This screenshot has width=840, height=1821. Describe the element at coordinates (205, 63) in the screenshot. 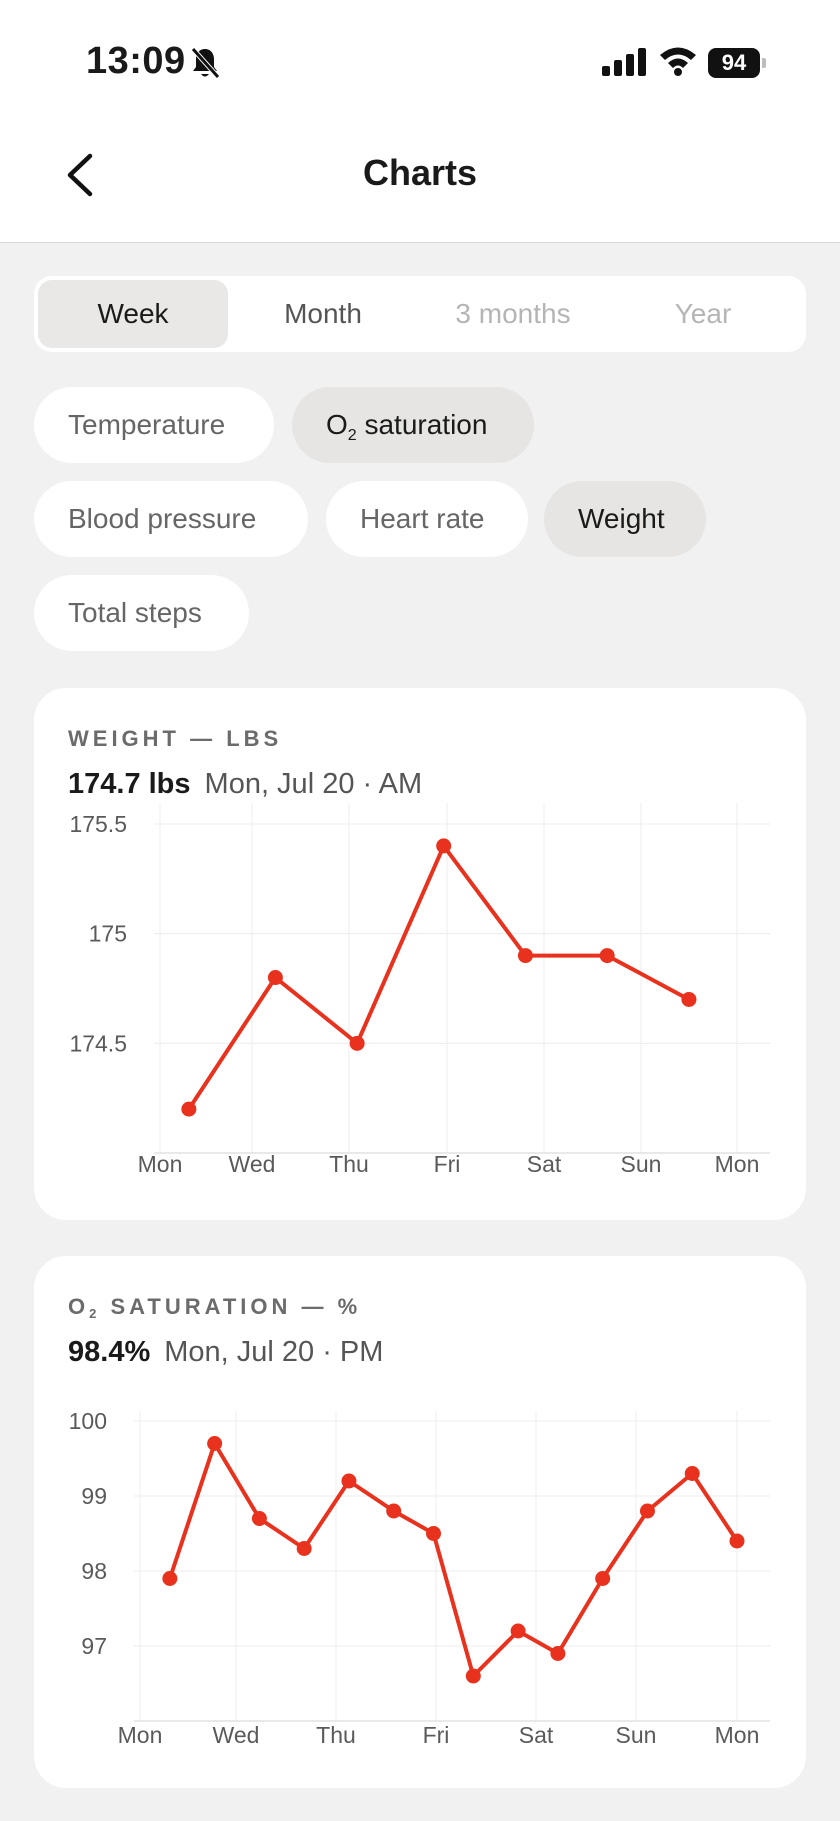

I see `bell-muted-icon` at that location.